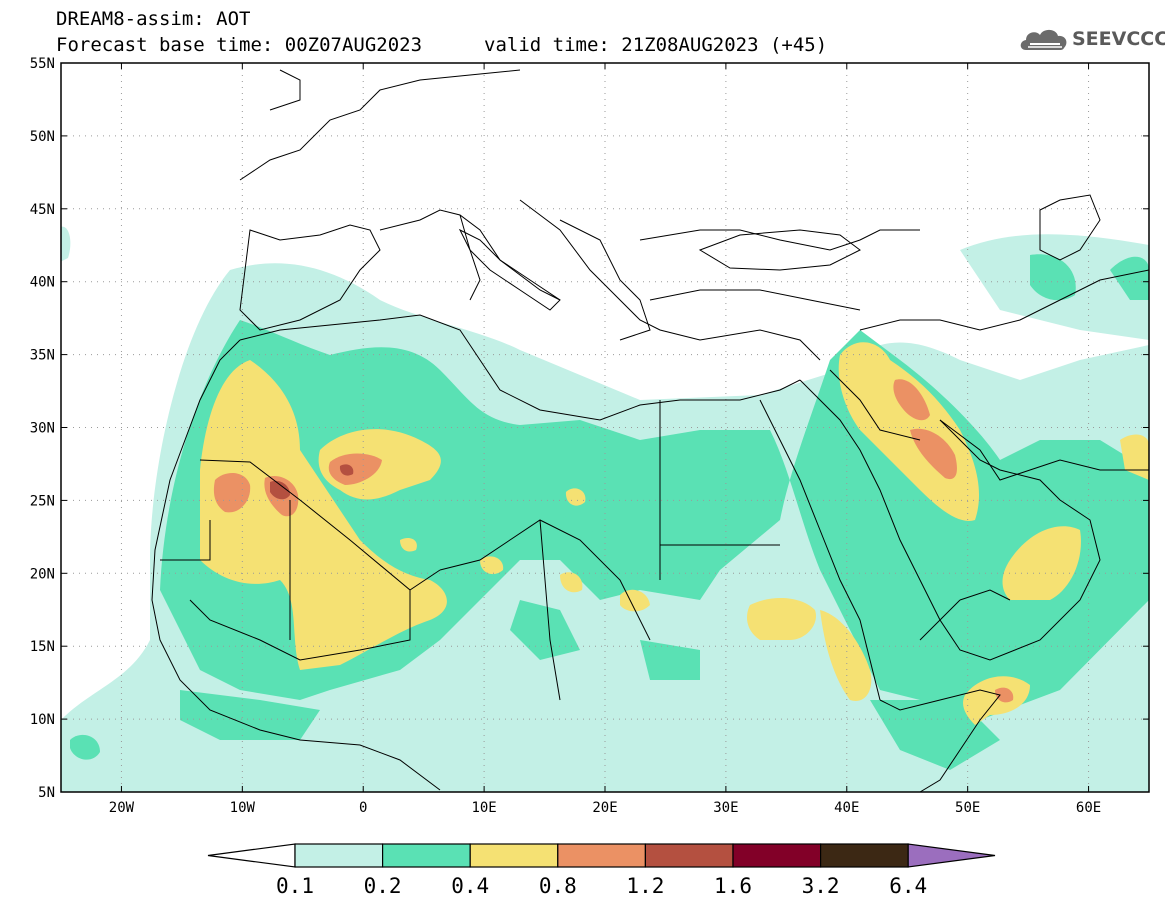  What do you see at coordinates (656, 45) in the screenshot?
I see `valid-time: valid time: 21Z08AUG2023 (+45)` at bounding box center [656, 45].